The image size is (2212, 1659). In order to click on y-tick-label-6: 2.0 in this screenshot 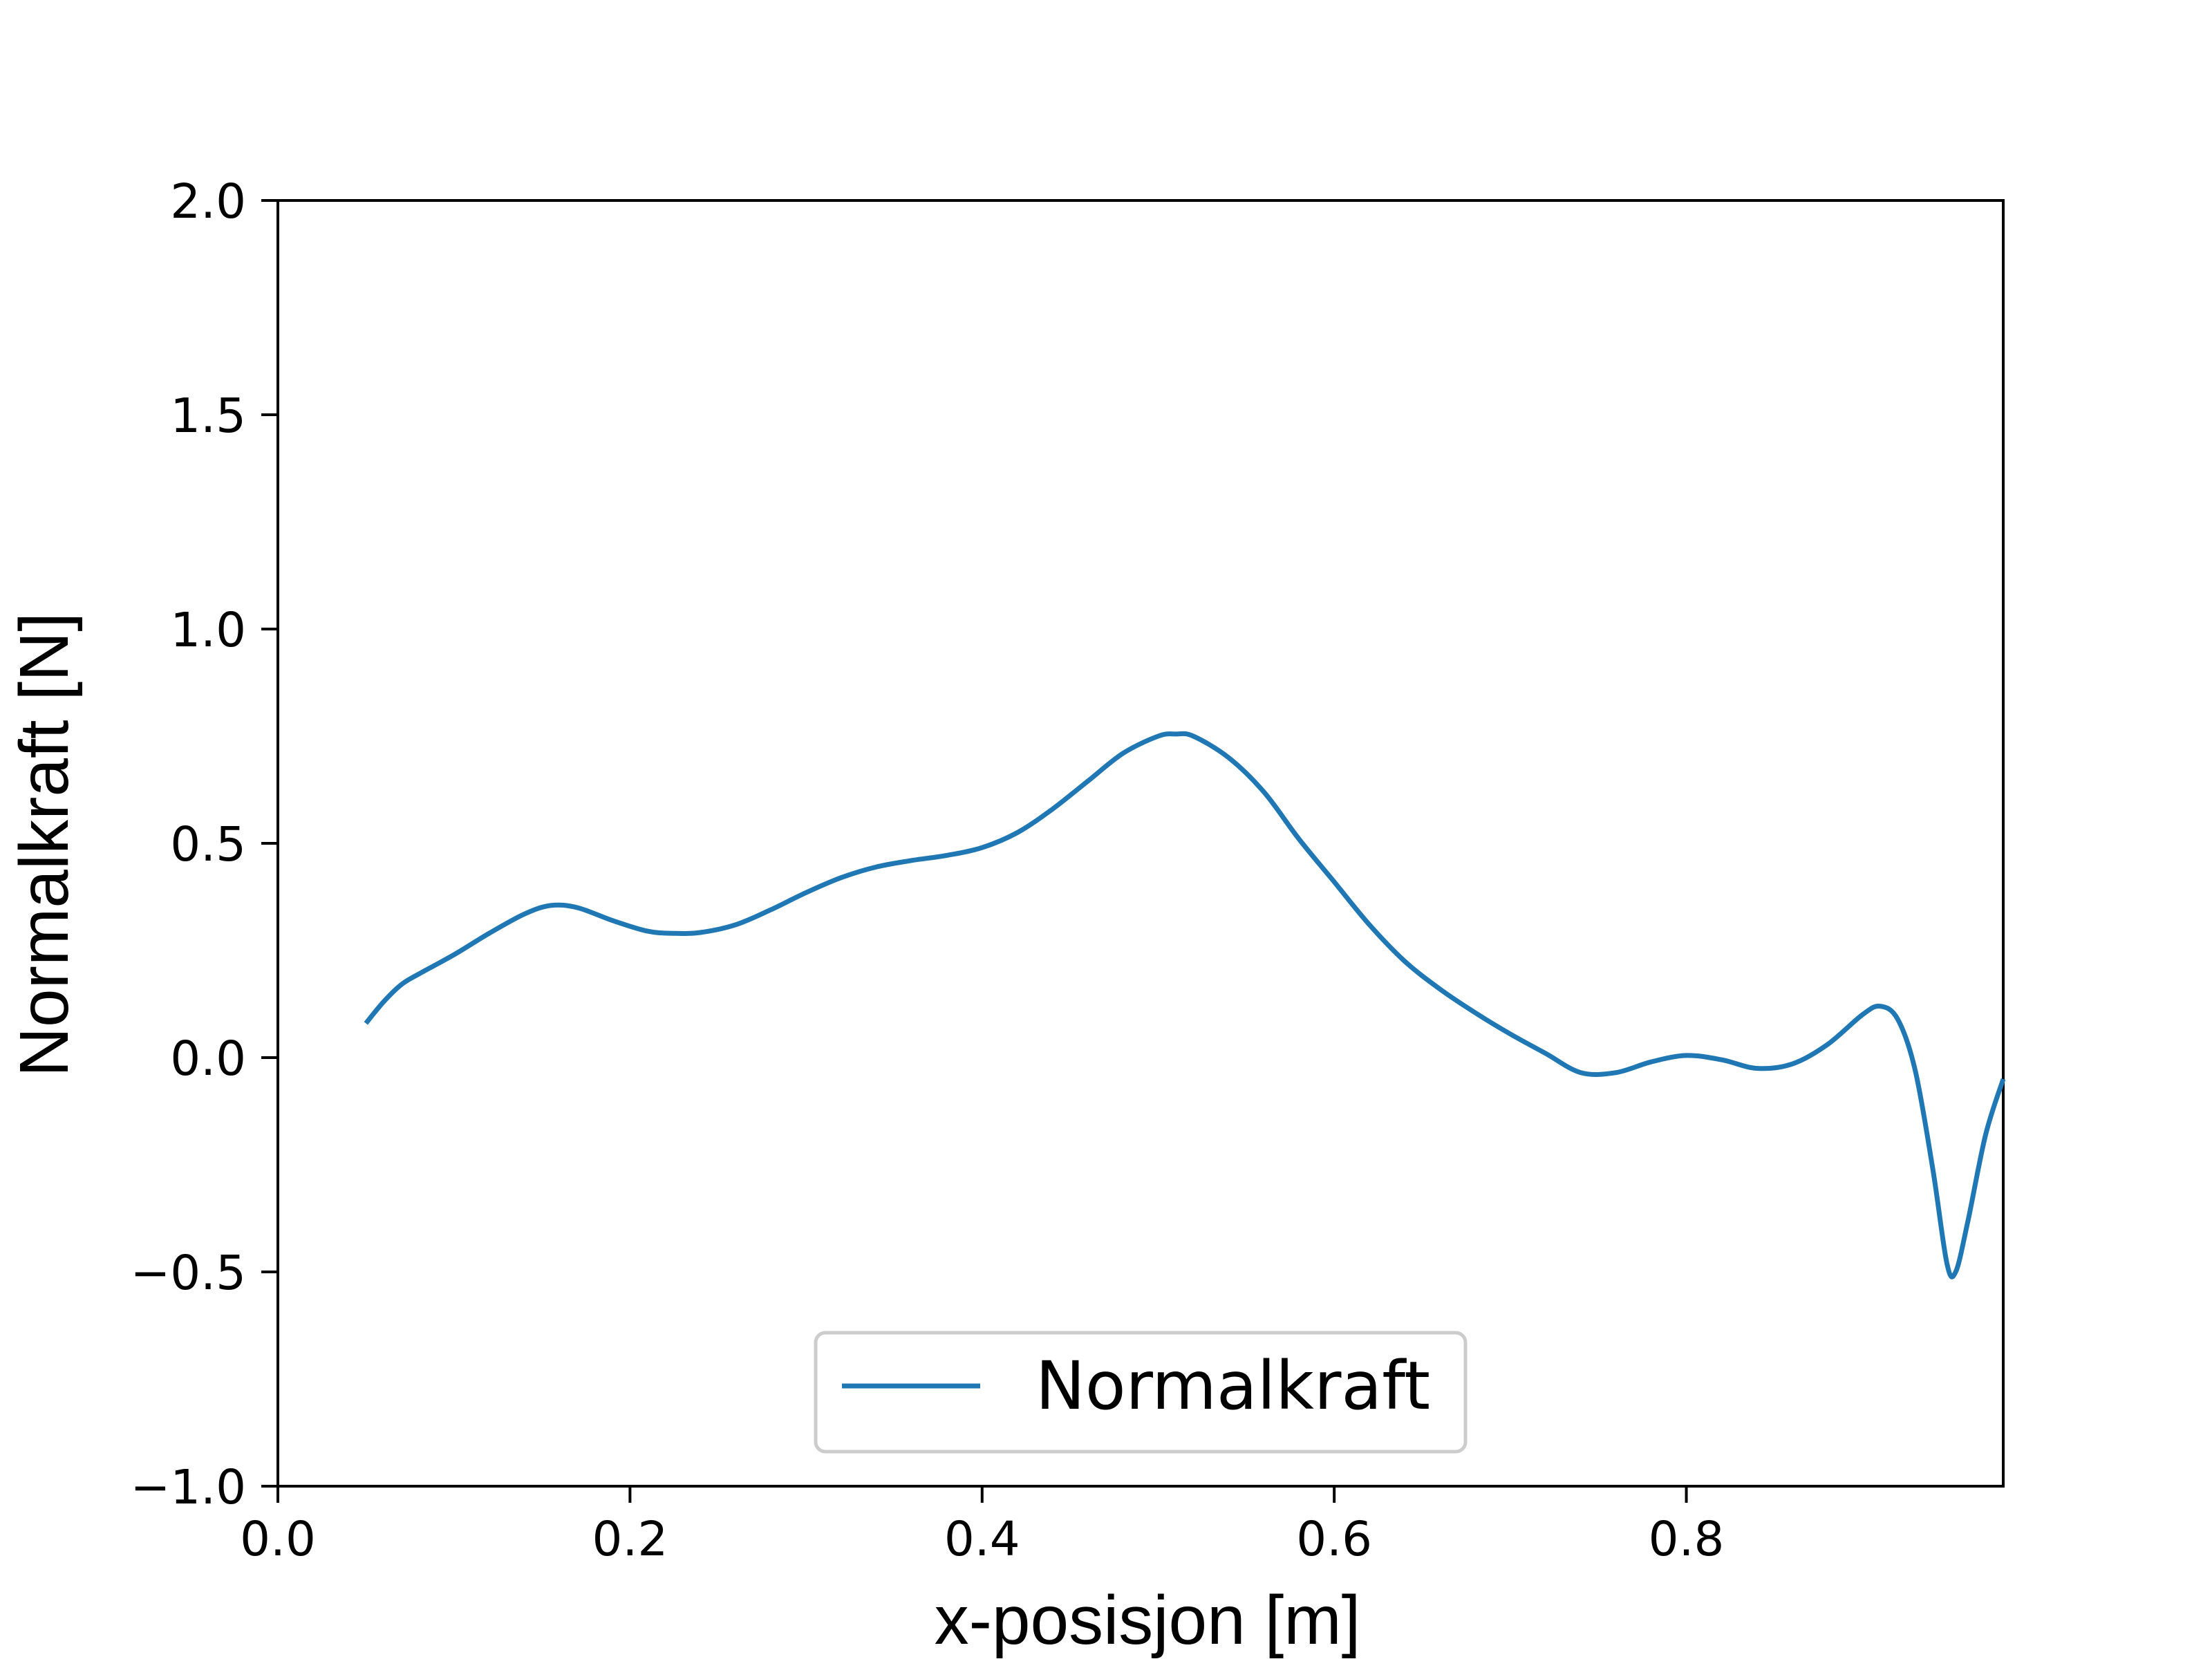, I will do `click(208, 201)`.